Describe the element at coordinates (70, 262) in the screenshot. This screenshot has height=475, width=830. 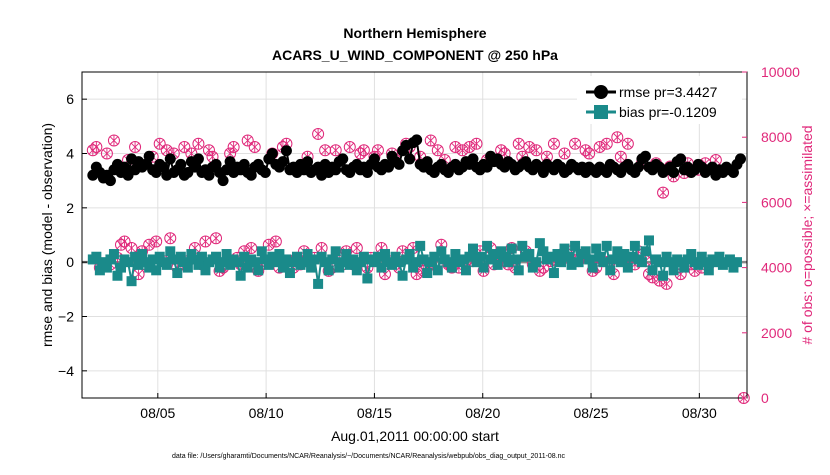
I see `left-tick-label: 0` at that location.